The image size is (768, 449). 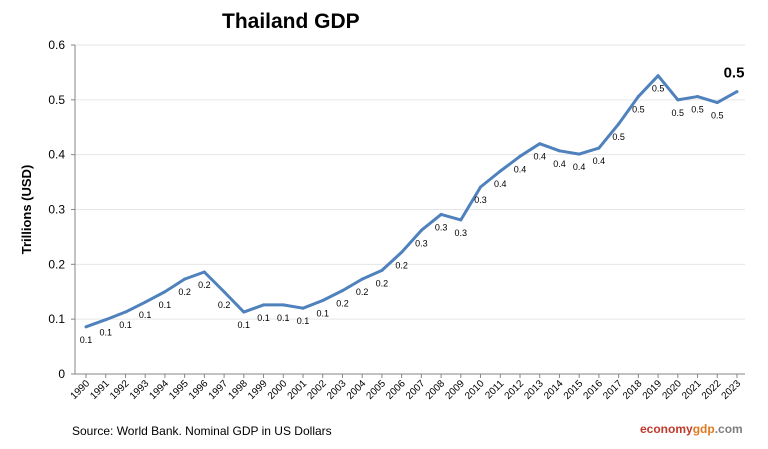 What do you see at coordinates (56, 319) in the screenshot?
I see `y-tick-label: 0.1` at bounding box center [56, 319].